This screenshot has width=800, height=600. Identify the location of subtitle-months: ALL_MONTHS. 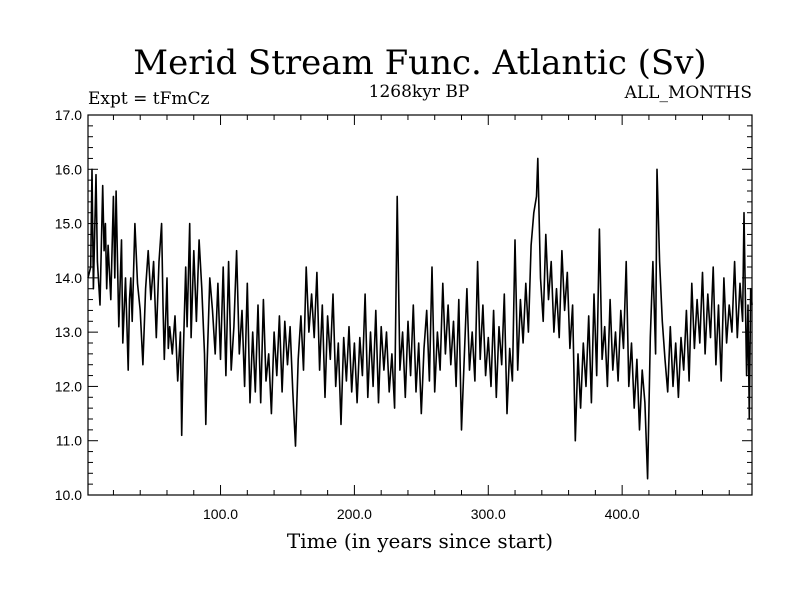
(688, 93).